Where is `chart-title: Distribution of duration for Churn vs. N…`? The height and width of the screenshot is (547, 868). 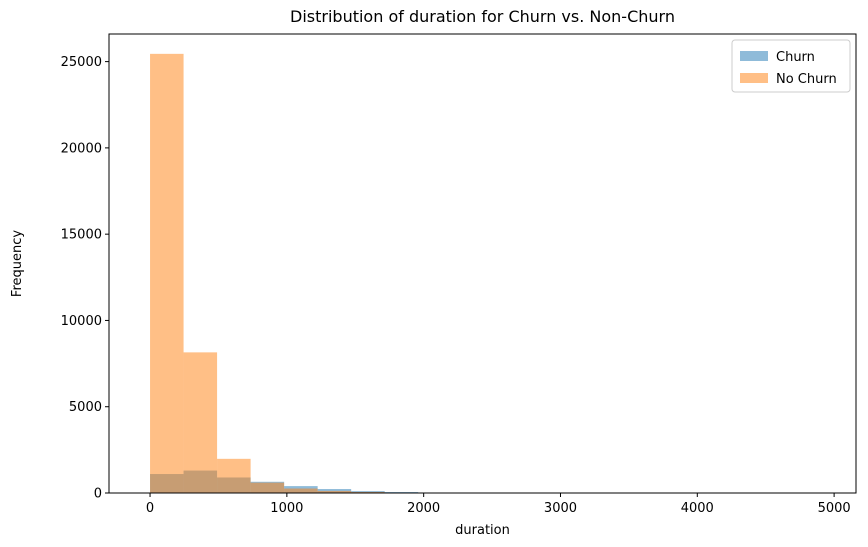
chart-title: Distribution of duration for Churn vs. N… is located at coordinates (482, 16).